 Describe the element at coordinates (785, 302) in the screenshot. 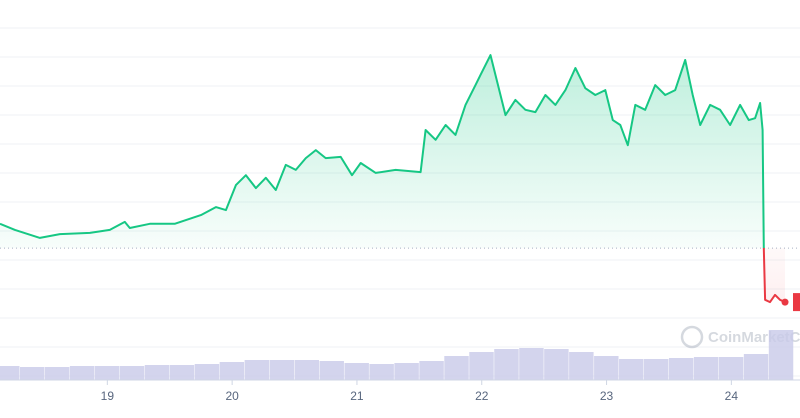

I see `last-price-dot` at that location.